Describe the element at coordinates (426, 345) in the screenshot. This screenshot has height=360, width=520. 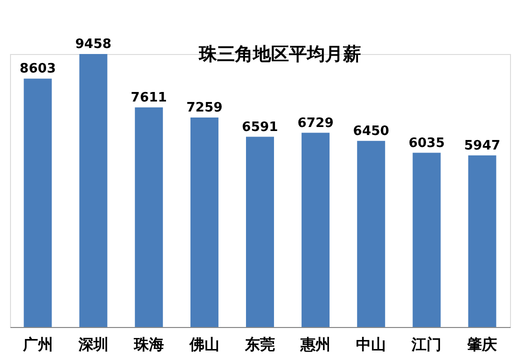
I see `x-tick-label: 江门` at that location.